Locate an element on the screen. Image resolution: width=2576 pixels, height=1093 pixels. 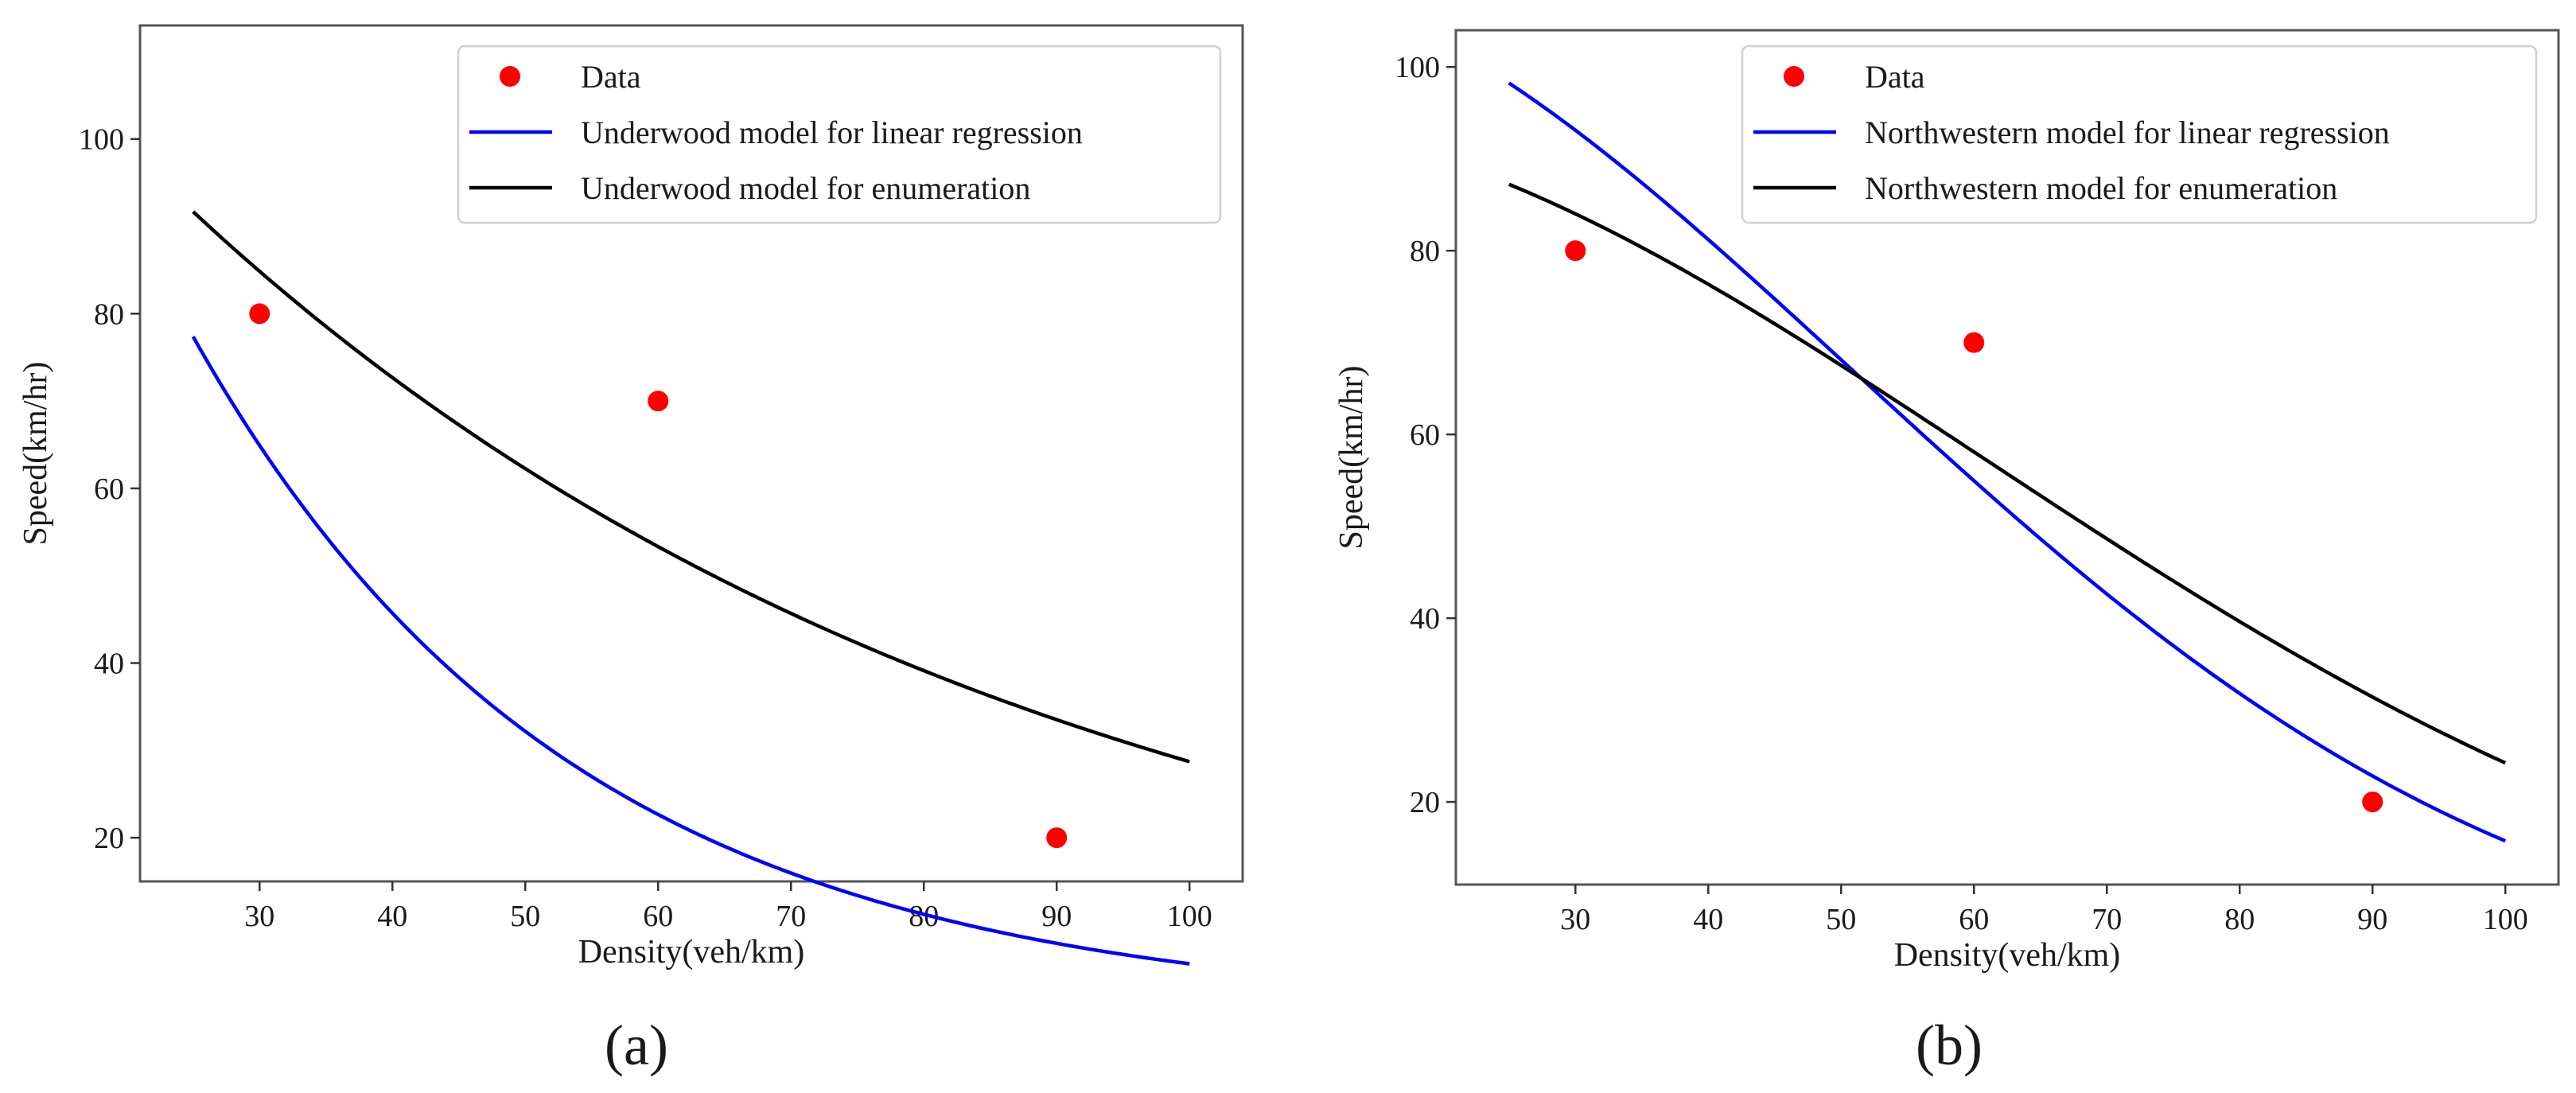
panel-label: (a) is located at coordinates (637, 1045).